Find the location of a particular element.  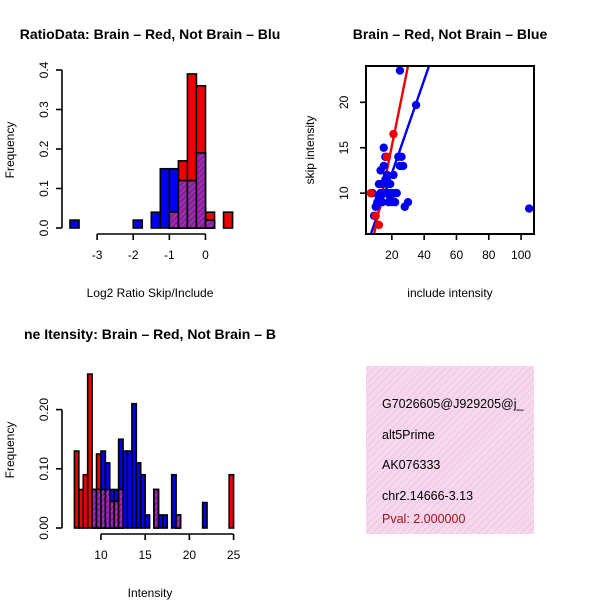

info-line-pval: Pval: 2.000000 is located at coordinates (423, 519).